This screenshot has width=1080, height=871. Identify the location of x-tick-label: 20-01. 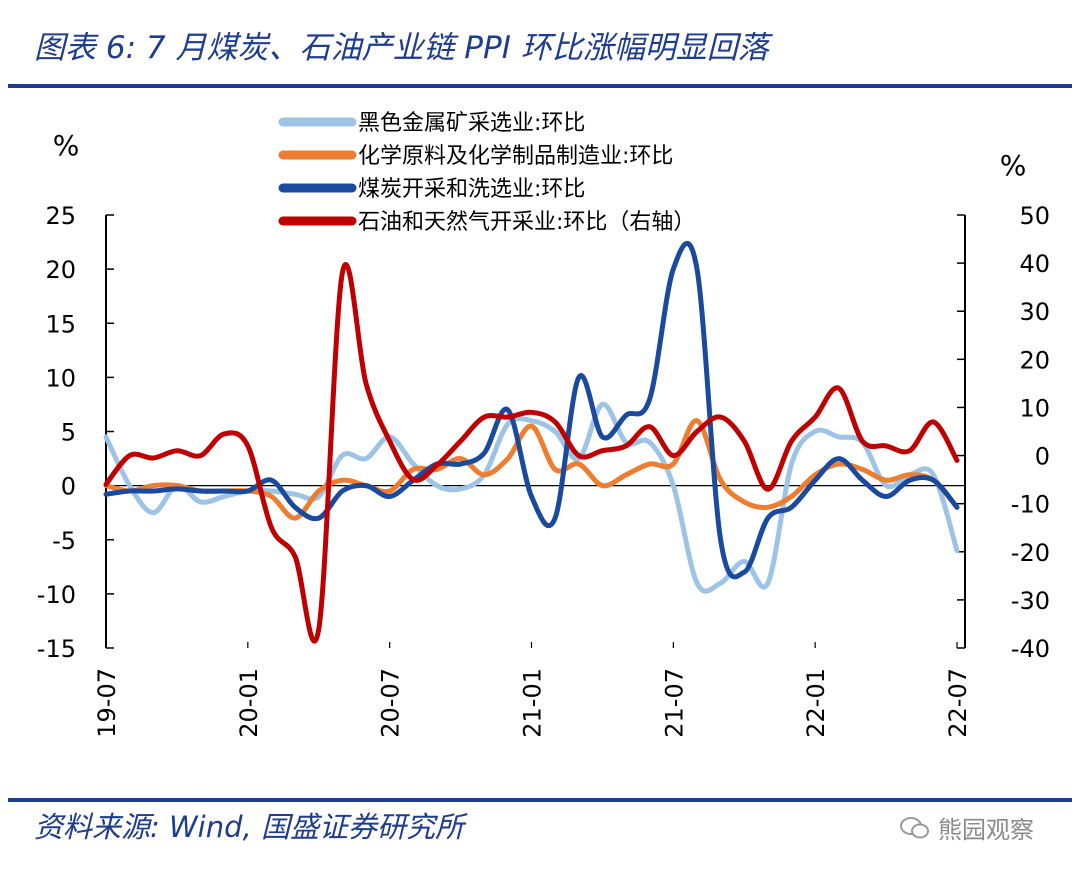
(249, 703).